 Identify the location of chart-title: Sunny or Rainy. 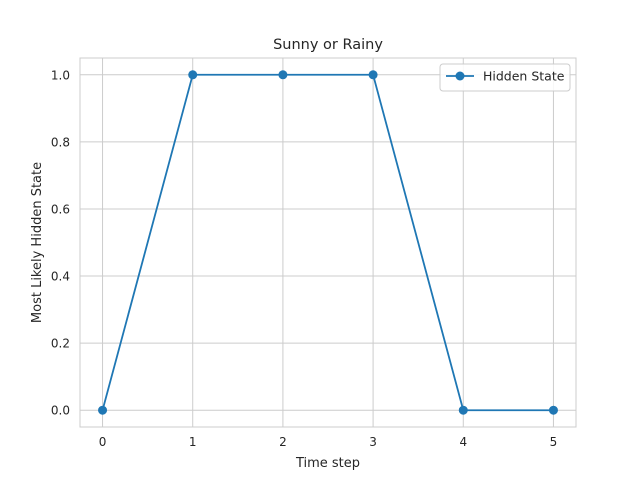
(328, 45).